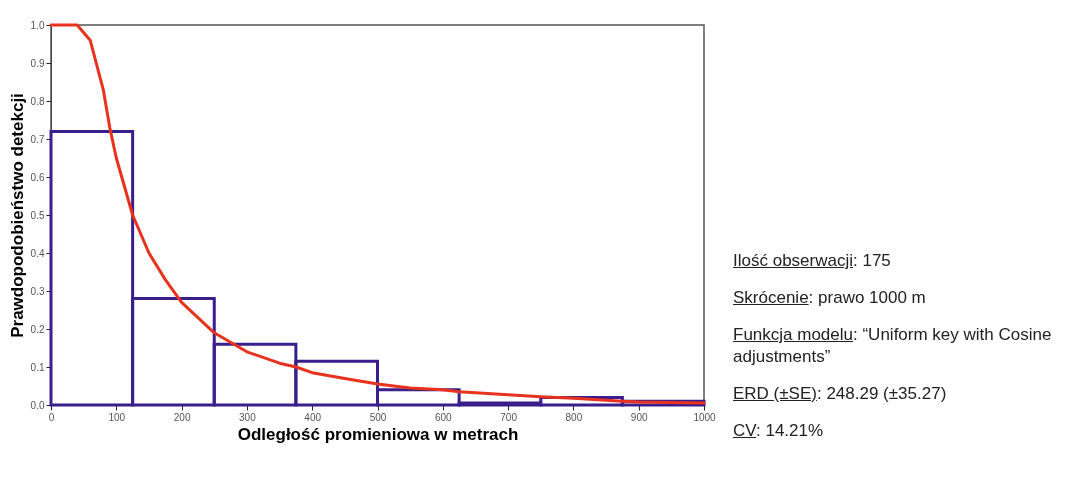 Image resolution: width=1082 pixels, height=497 pixels. I want to click on y-tick-label: 0.9, so click(37, 63).